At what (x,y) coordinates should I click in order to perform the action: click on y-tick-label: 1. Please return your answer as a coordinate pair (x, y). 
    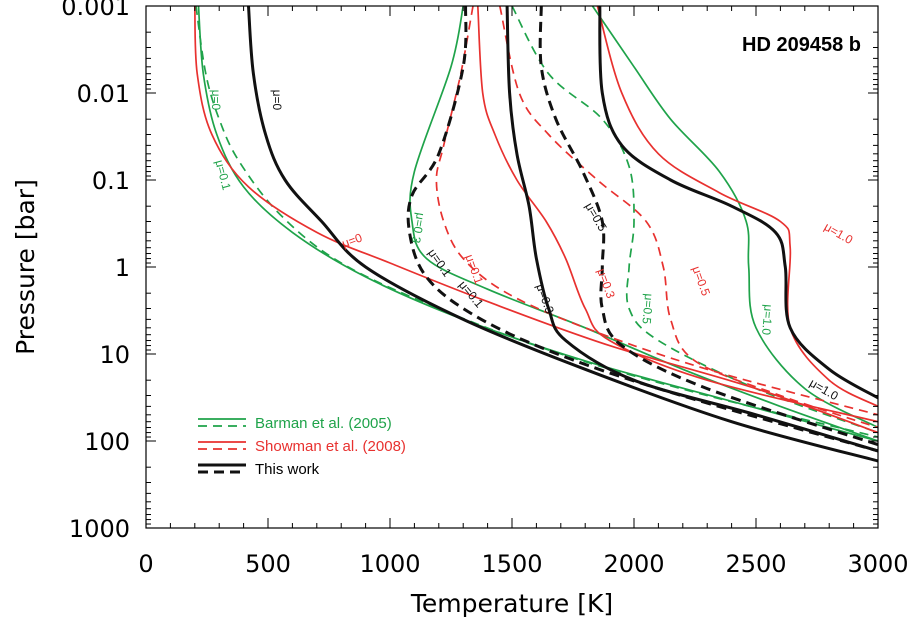
    Looking at the image, I should click on (122, 268).